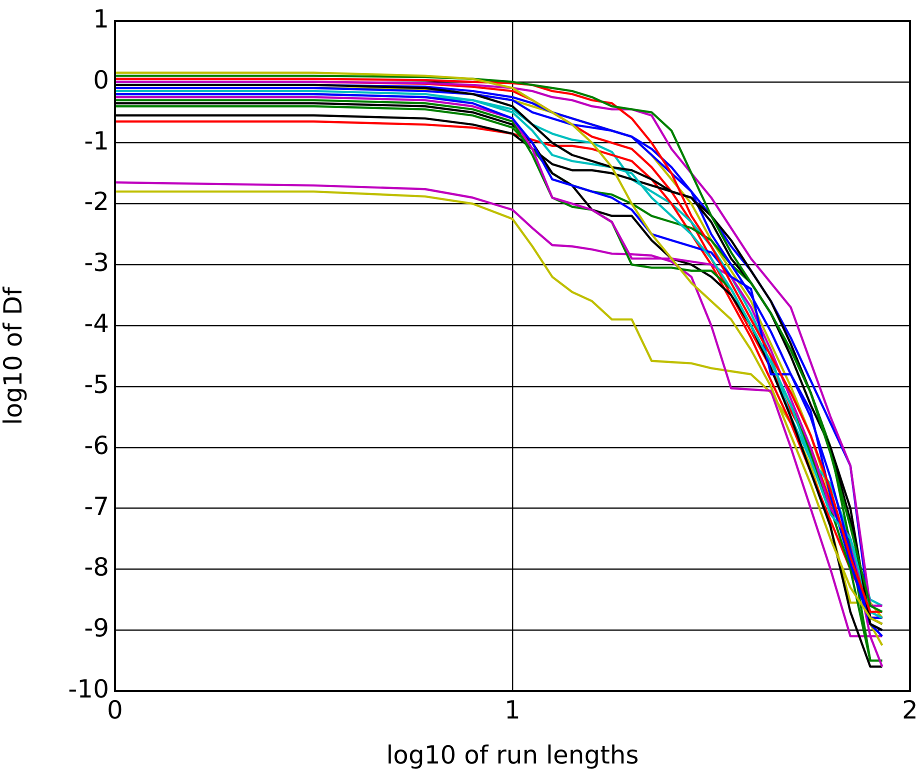 The width and height of the screenshot is (924, 776). I want to click on y-tick-label: -2, so click(96, 201).